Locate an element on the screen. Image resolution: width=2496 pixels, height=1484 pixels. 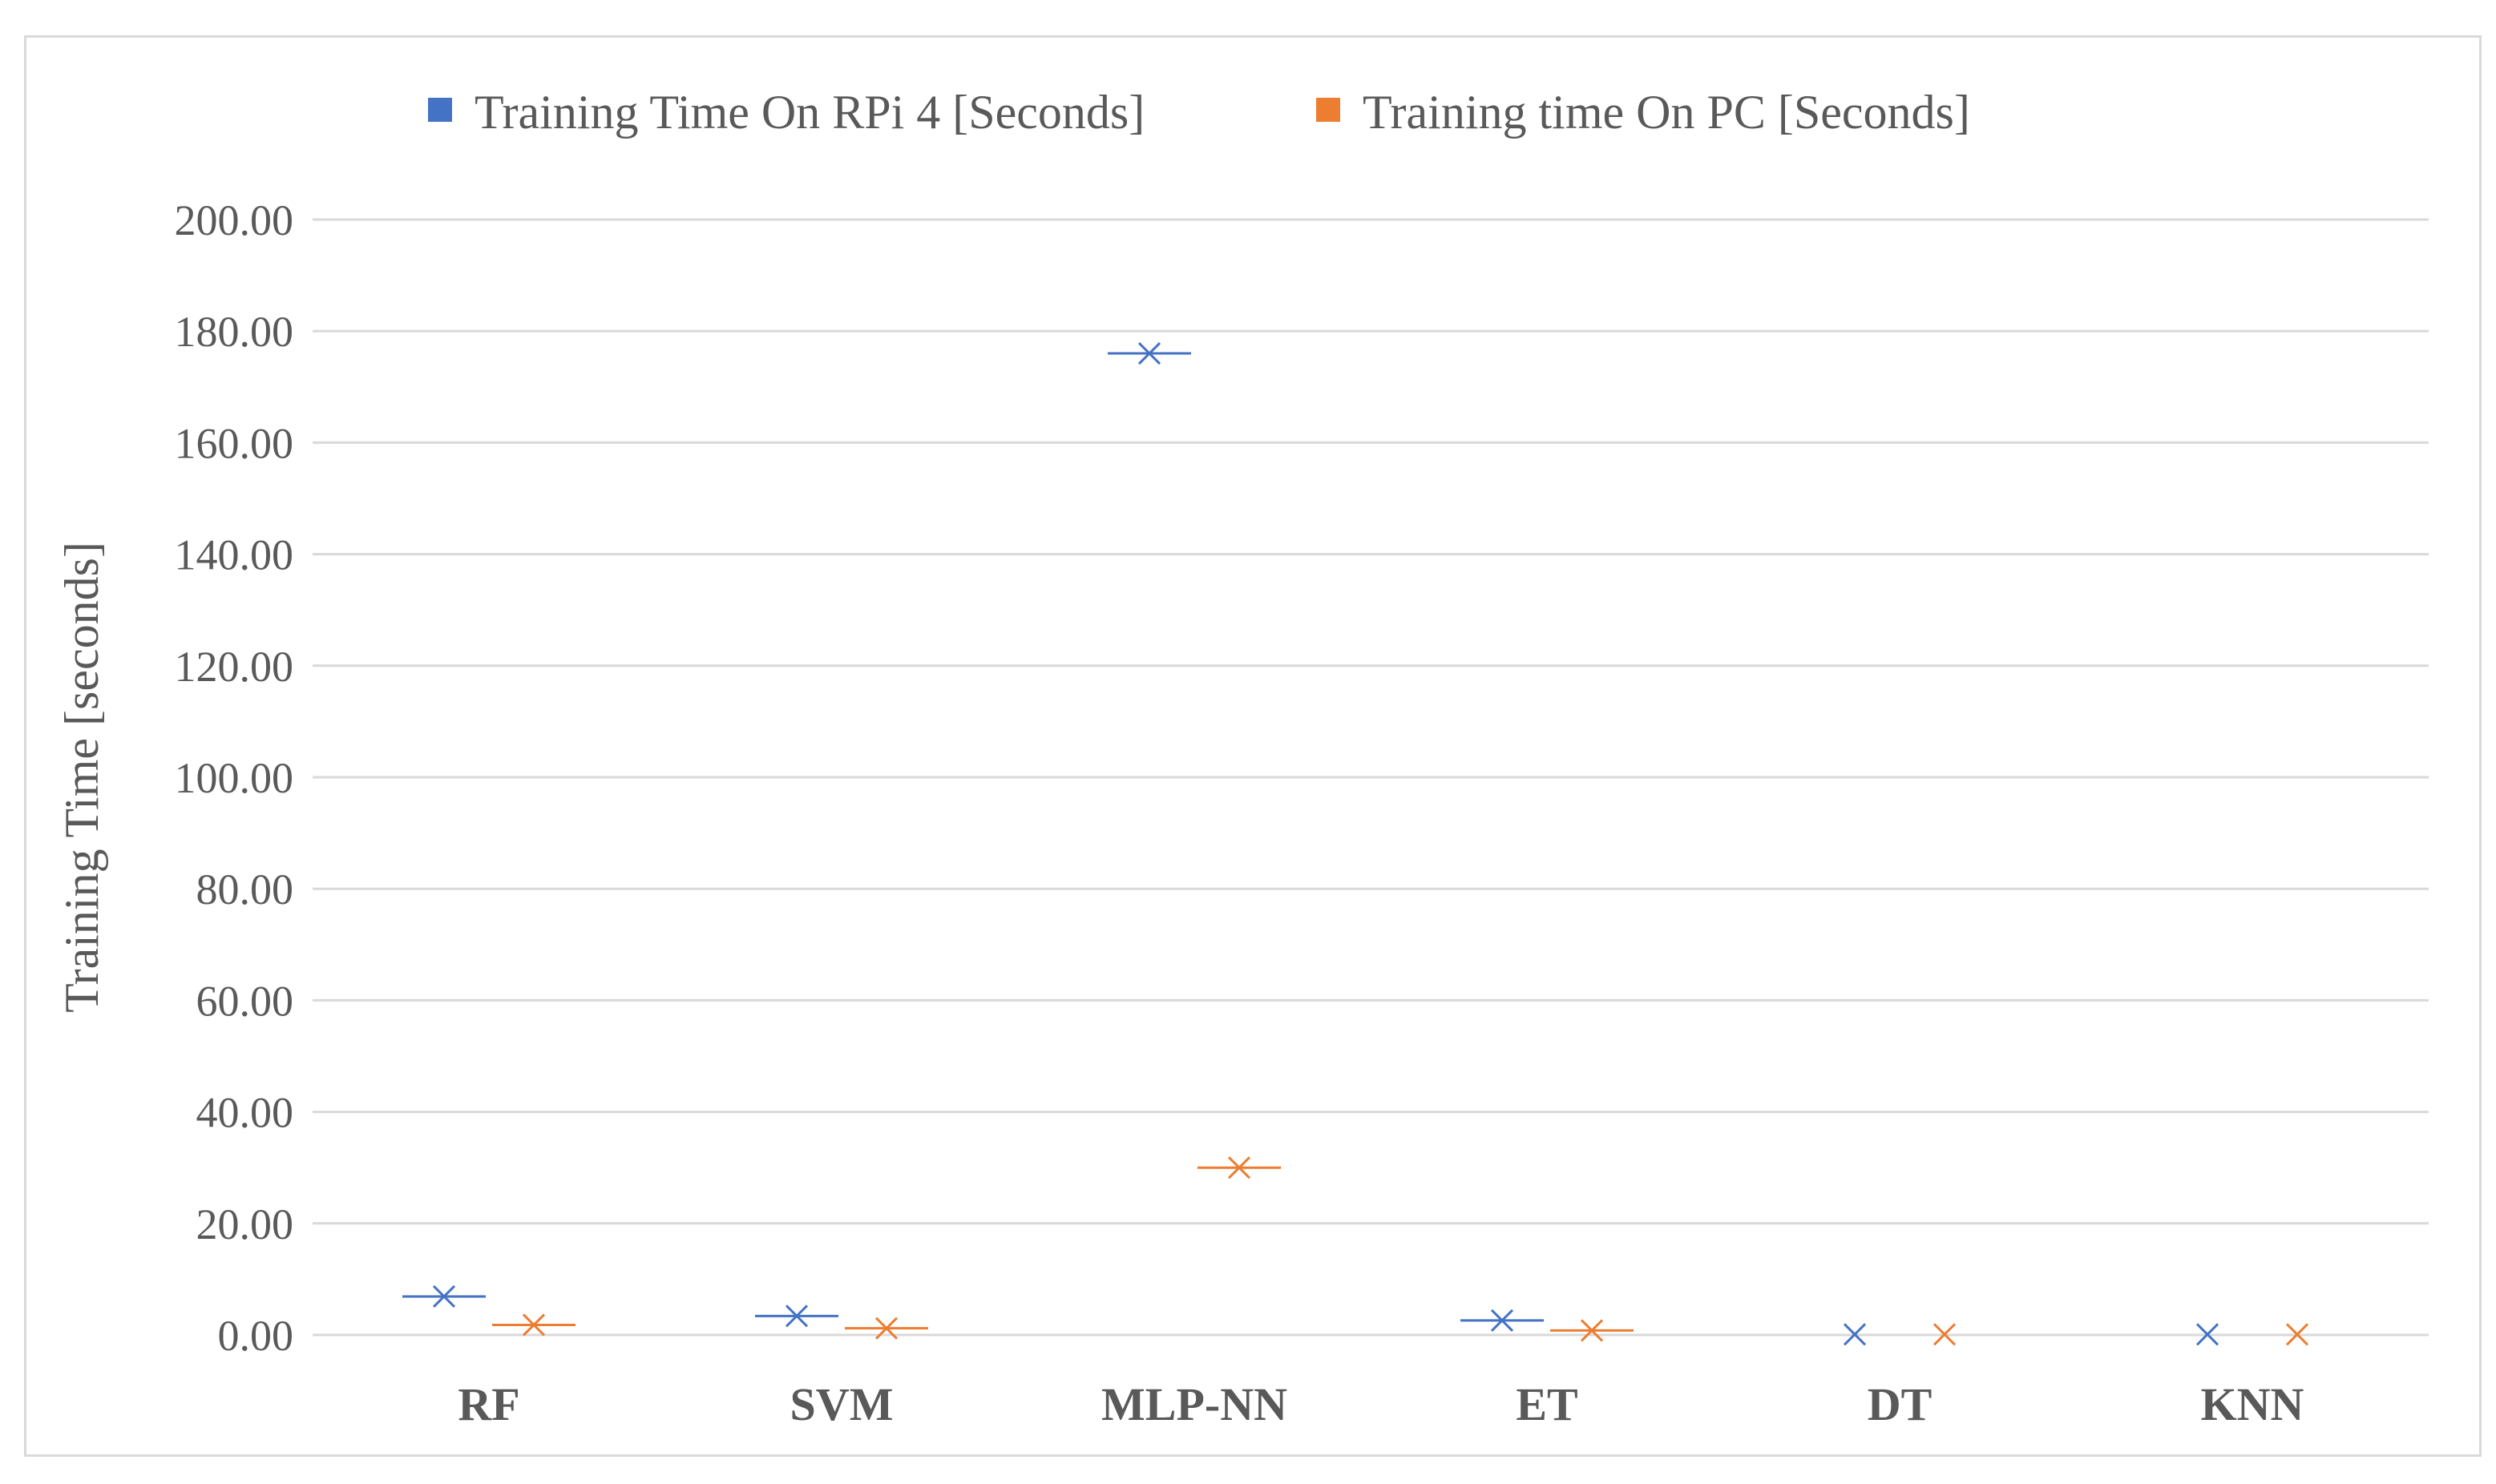
y-tick-label: 60.00 is located at coordinates (245, 1001).